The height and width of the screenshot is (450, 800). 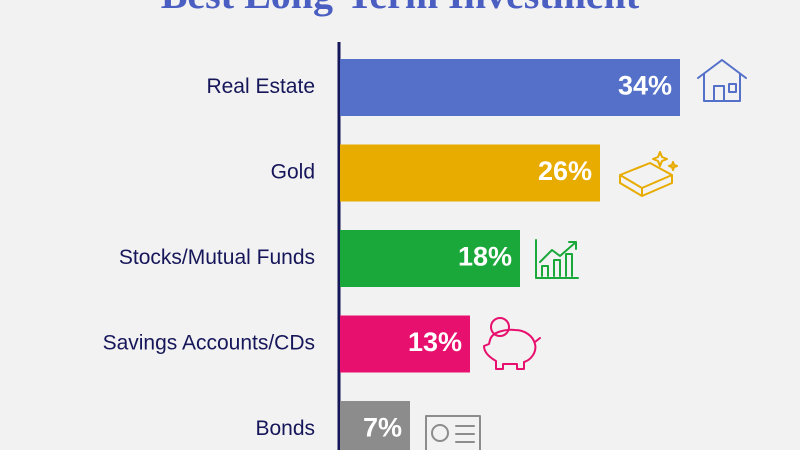 I want to click on stocks-icon, so click(x=557, y=259).